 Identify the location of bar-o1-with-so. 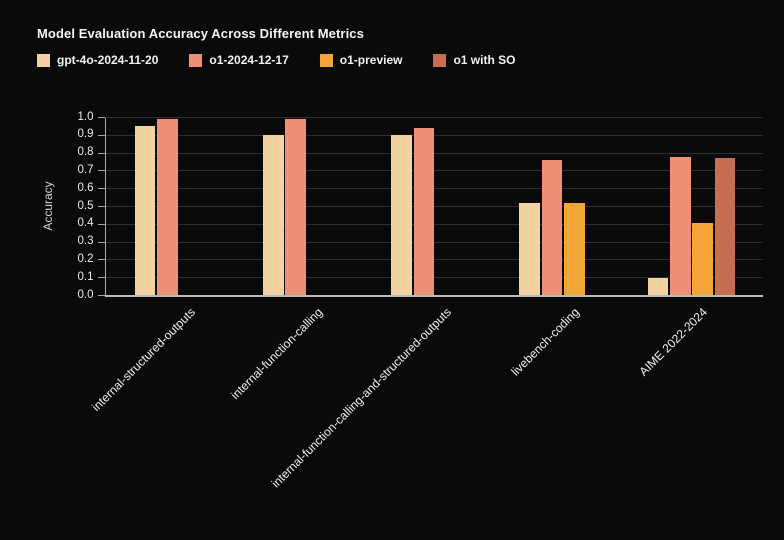
(725, 227).